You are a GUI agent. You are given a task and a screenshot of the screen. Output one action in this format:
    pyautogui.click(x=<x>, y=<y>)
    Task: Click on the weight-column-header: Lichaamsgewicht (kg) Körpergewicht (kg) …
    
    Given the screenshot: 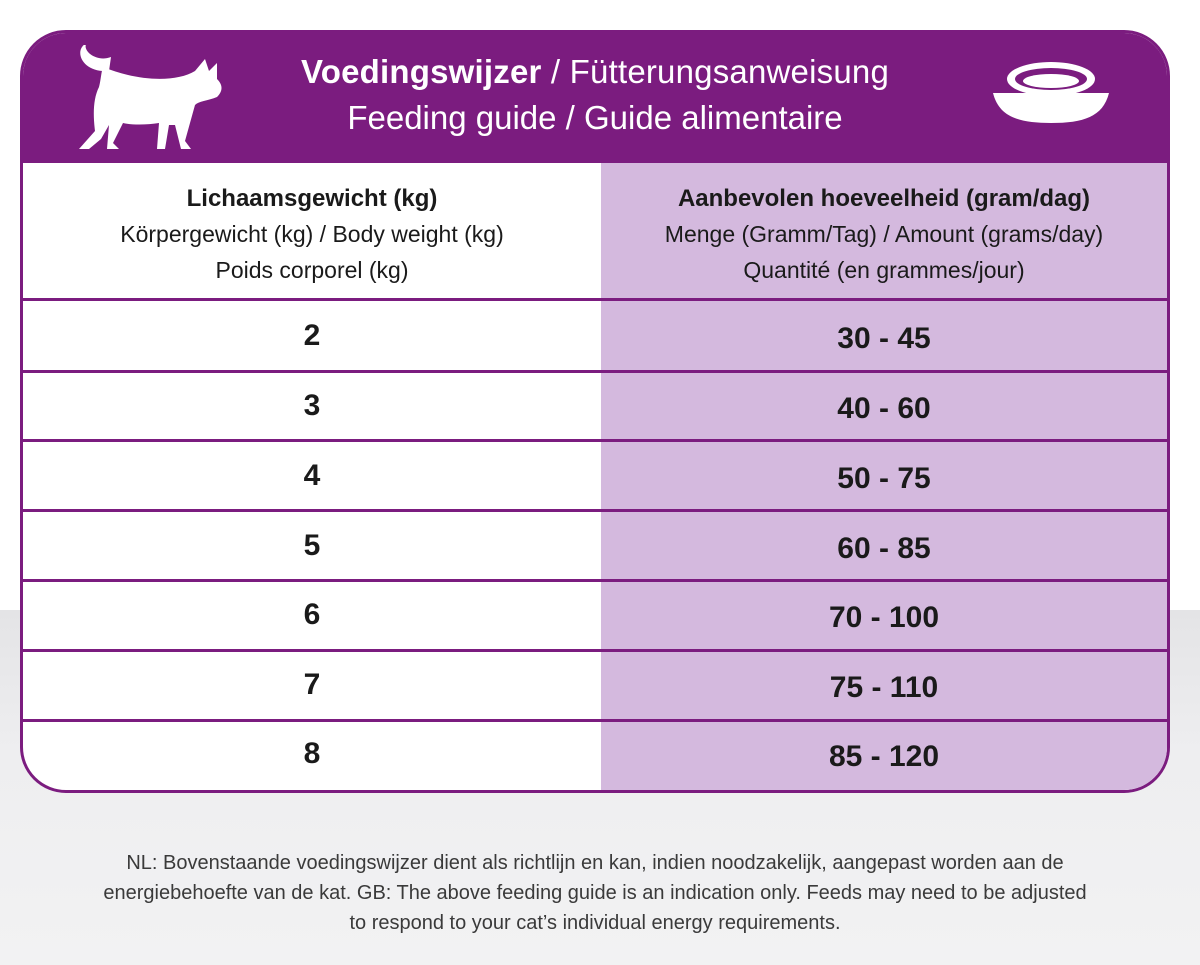 What is the action you would take?
    pyautogui.click(x=312, y=235)
    